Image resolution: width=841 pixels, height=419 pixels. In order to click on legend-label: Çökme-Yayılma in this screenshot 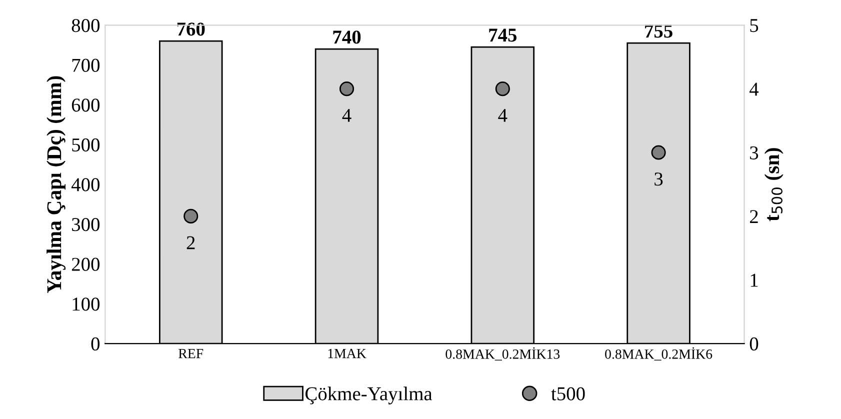, I will do `click(369, 395)`.